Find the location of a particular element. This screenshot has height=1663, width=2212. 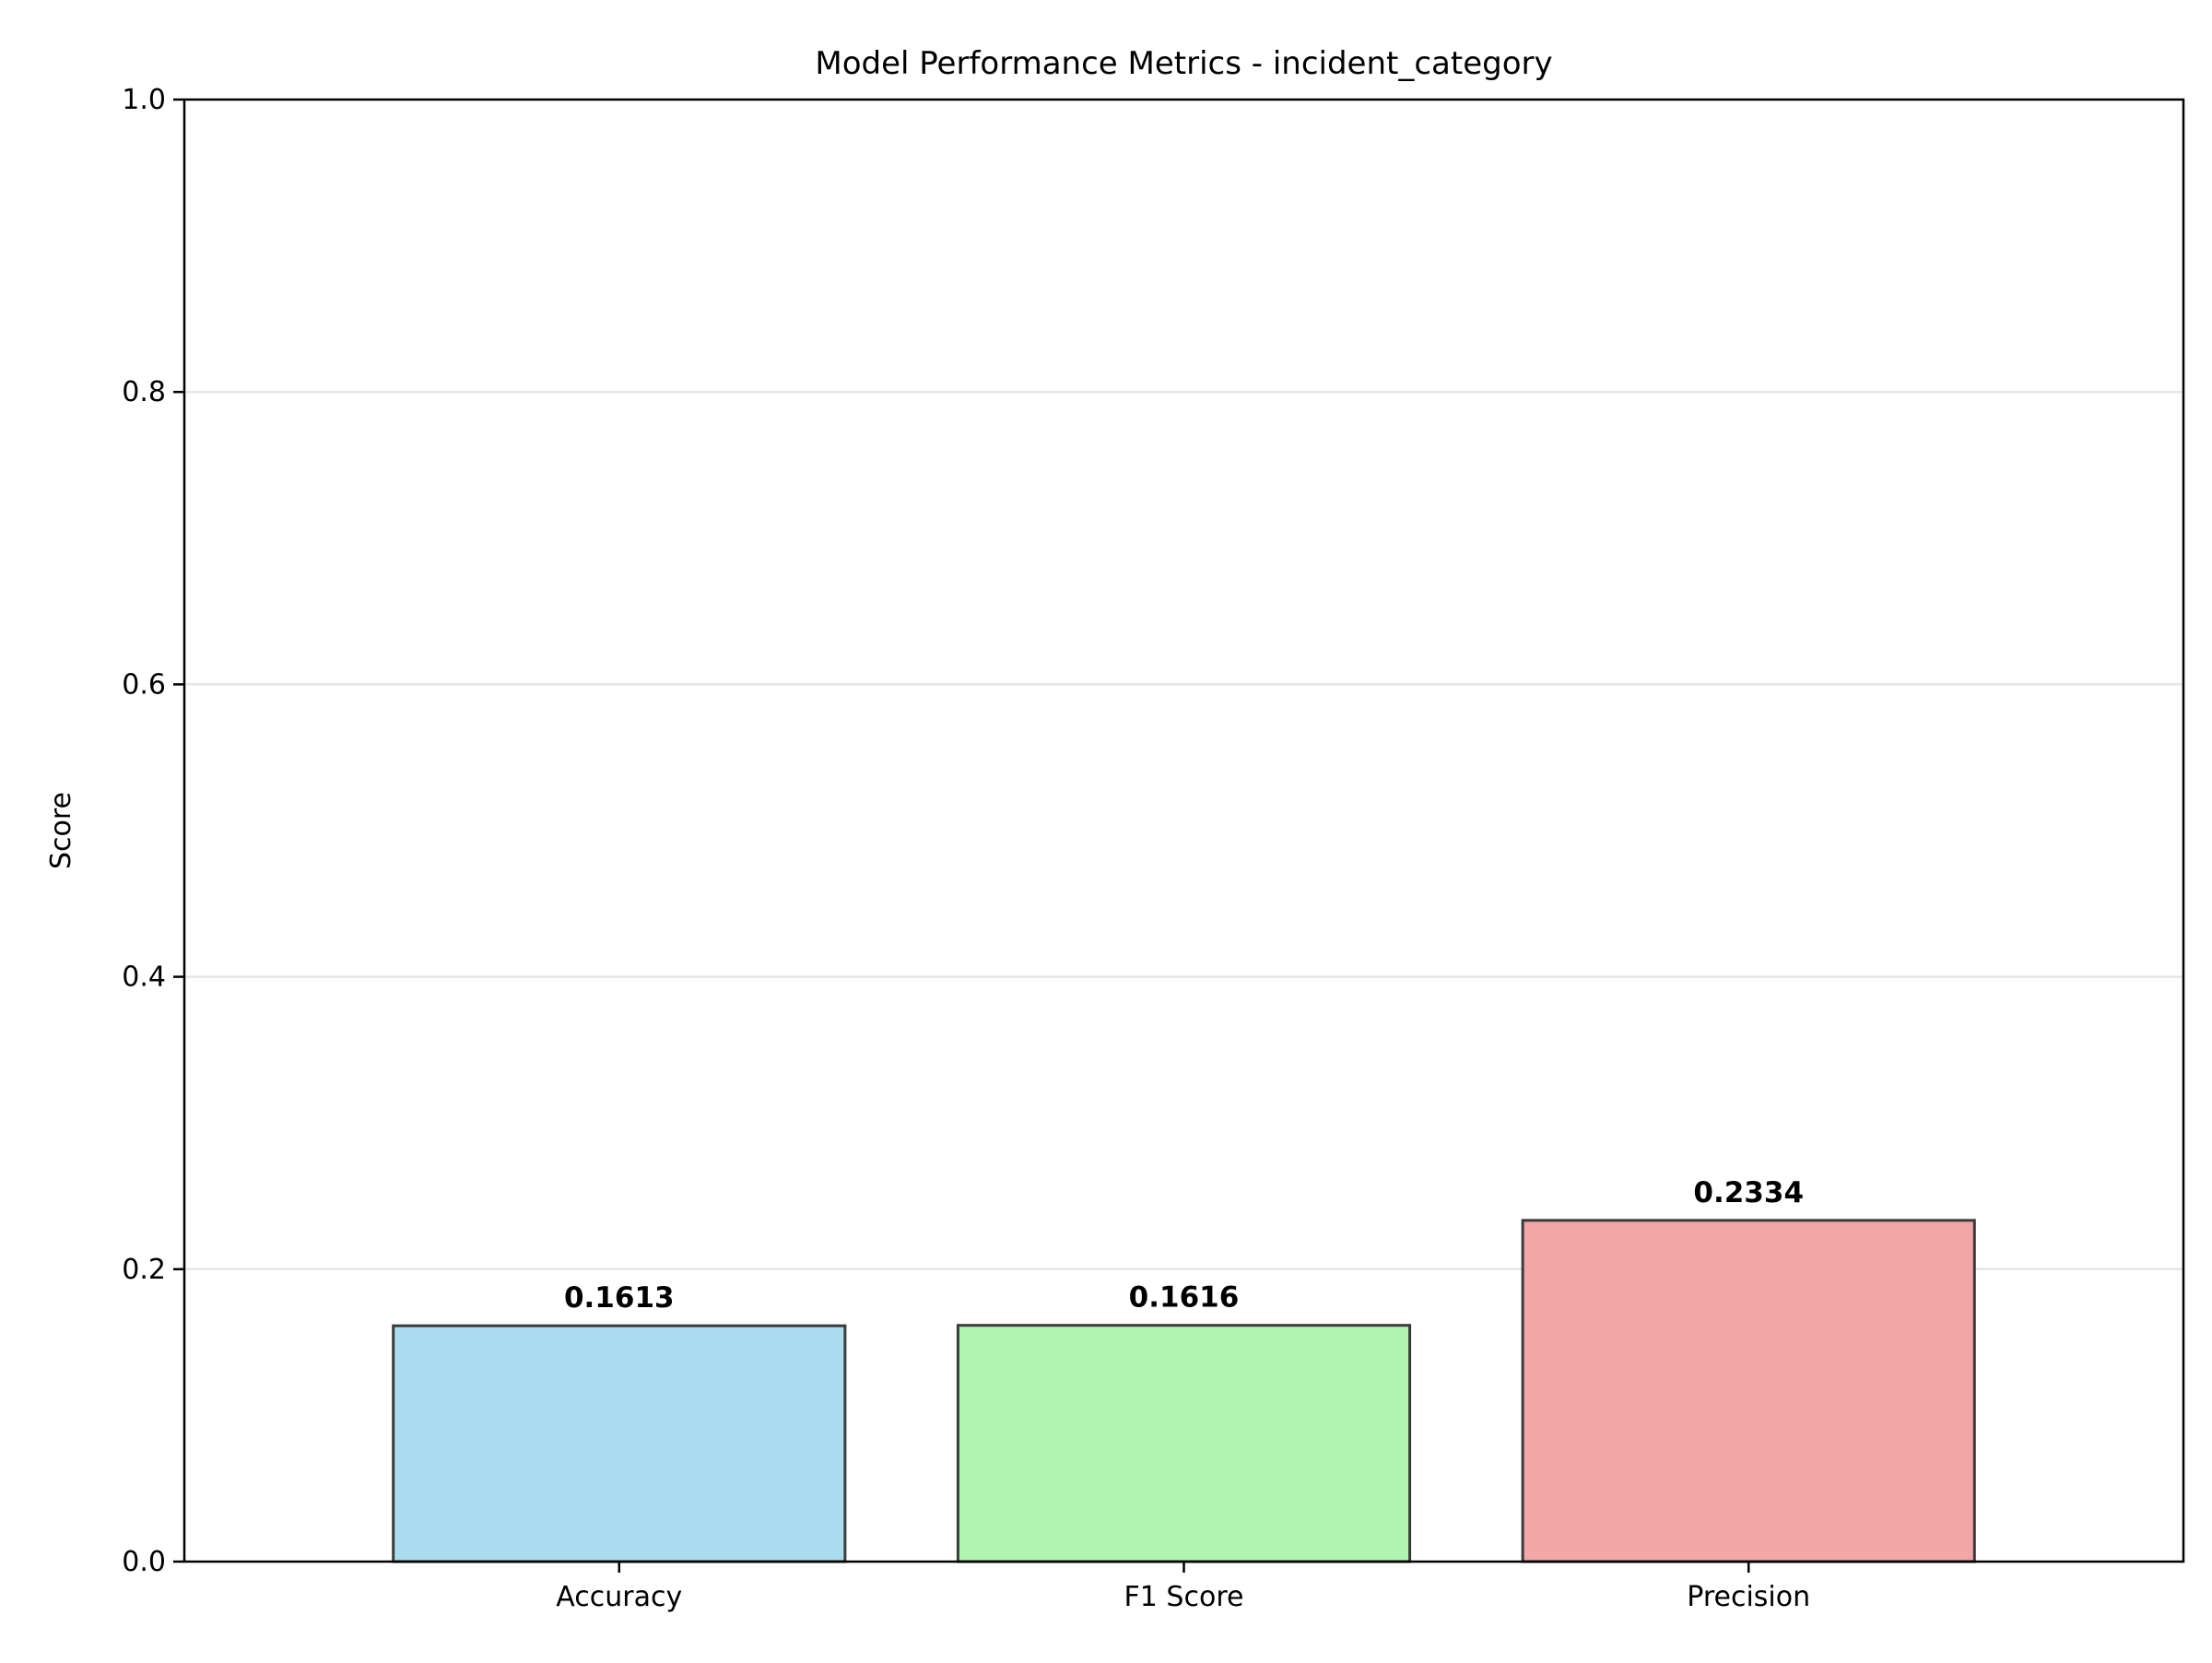

bar-f1-score is located at coordinates (1184, 1443).